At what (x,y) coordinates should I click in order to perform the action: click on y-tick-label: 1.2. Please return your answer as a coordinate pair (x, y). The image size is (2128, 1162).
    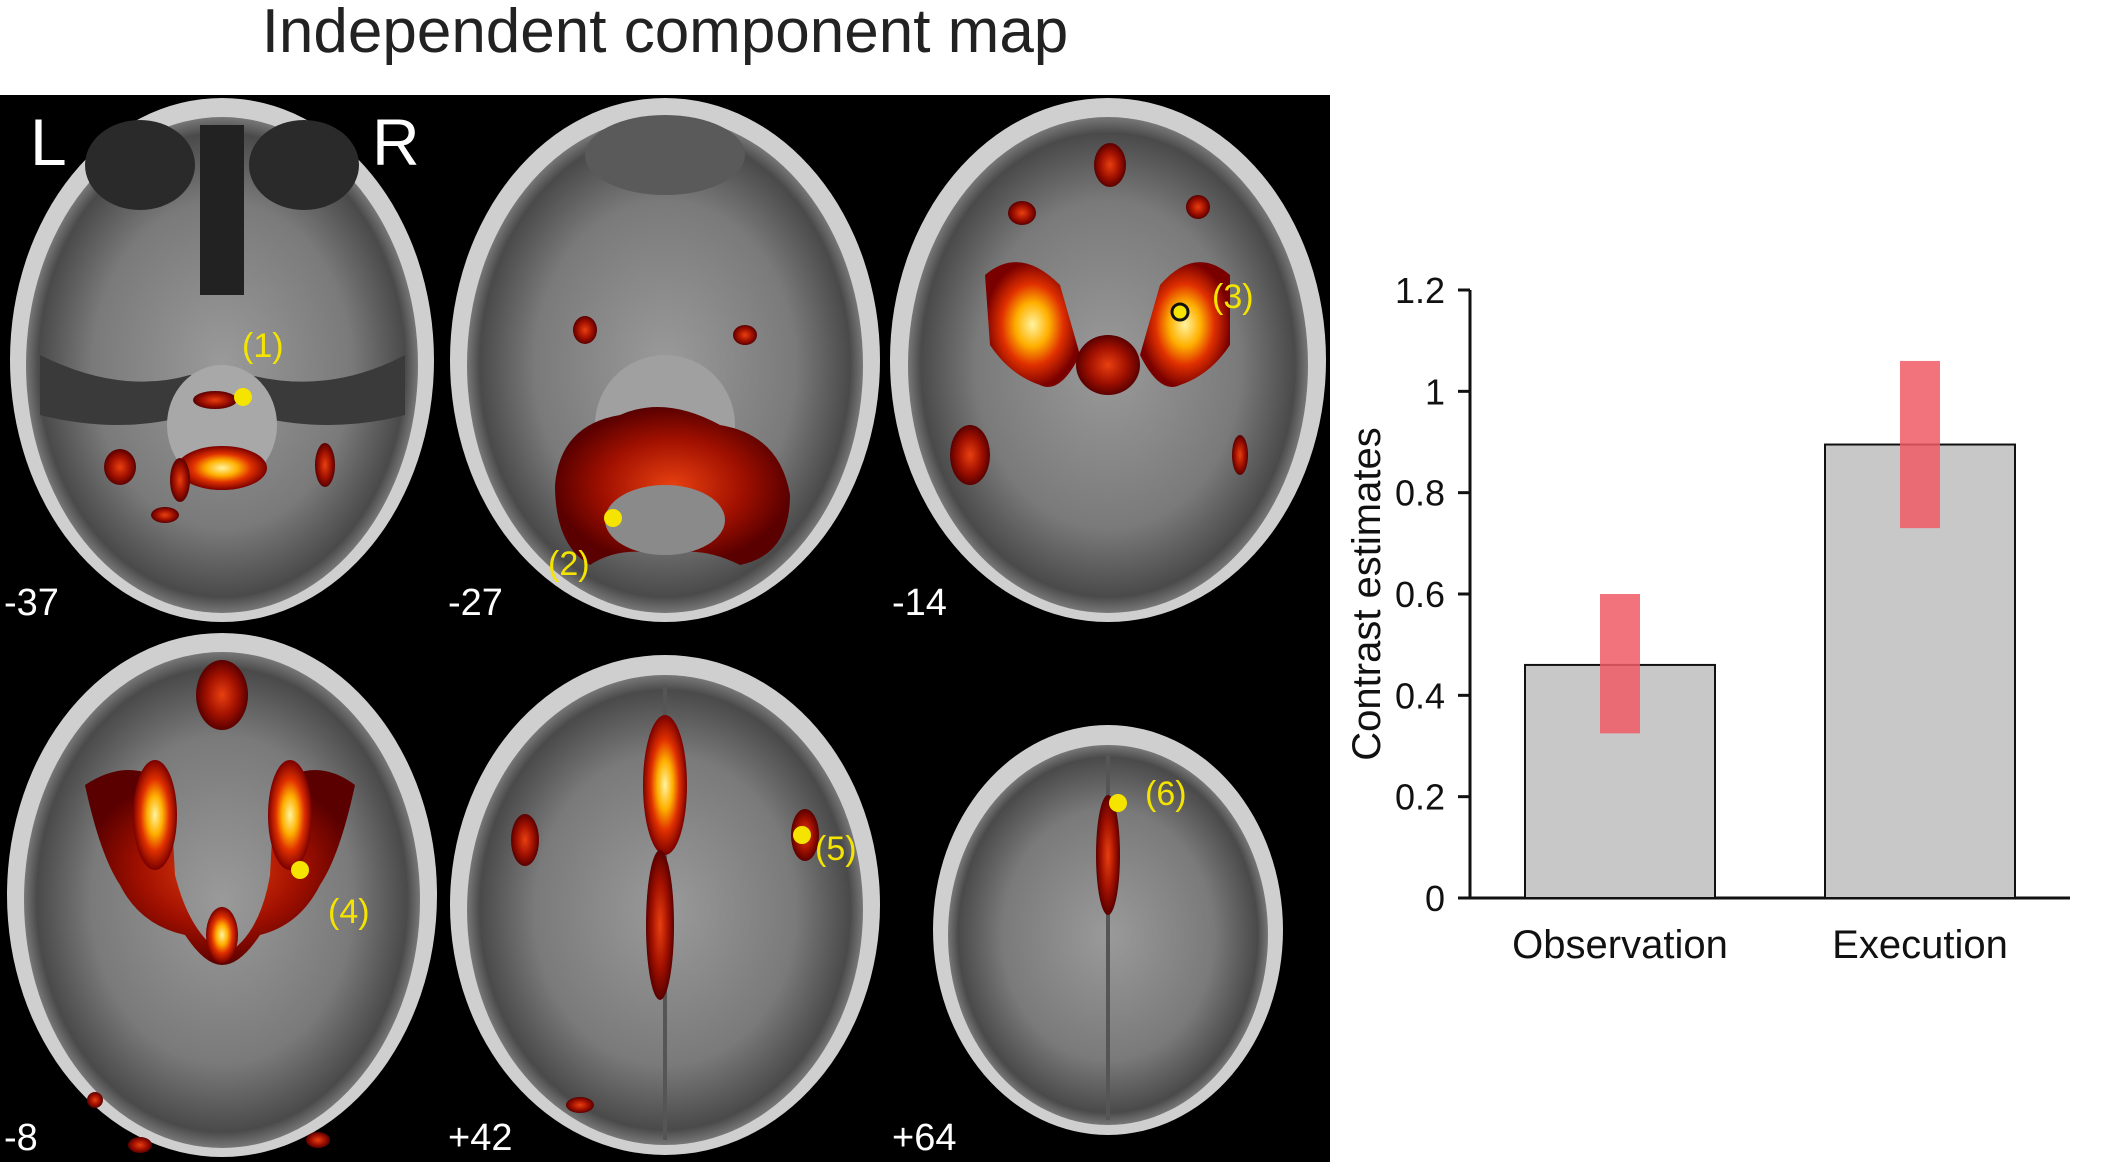
    Looking at the image, I should click on (1420, 290).